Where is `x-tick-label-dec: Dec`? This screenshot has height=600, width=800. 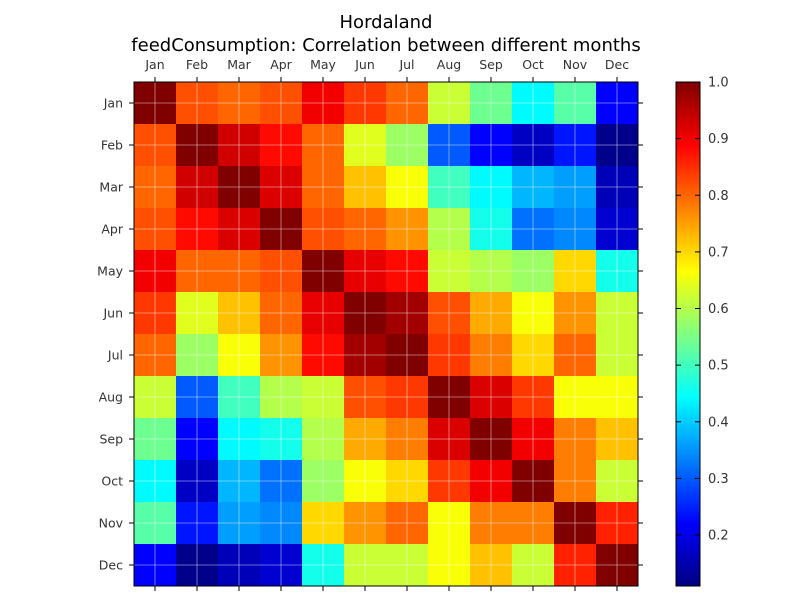
x-tick-label-dec: Dec is located at coordinates (617, 64).